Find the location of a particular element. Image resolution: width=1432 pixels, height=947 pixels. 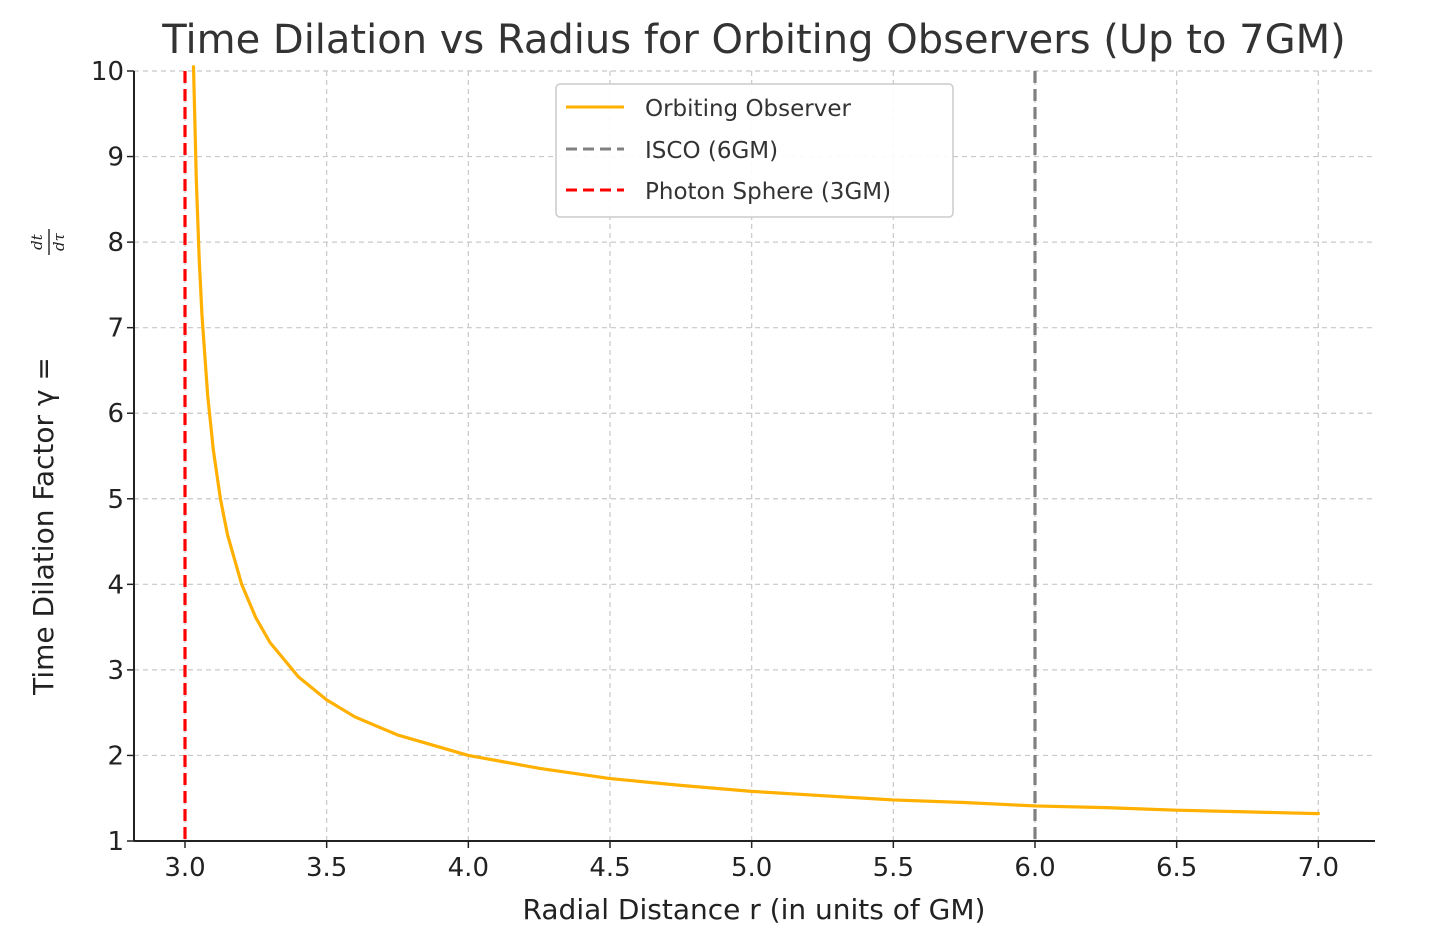

y-ticks: 1 2 3 4 5 6 7 8 9 10 is located at coordinates (112, 457).